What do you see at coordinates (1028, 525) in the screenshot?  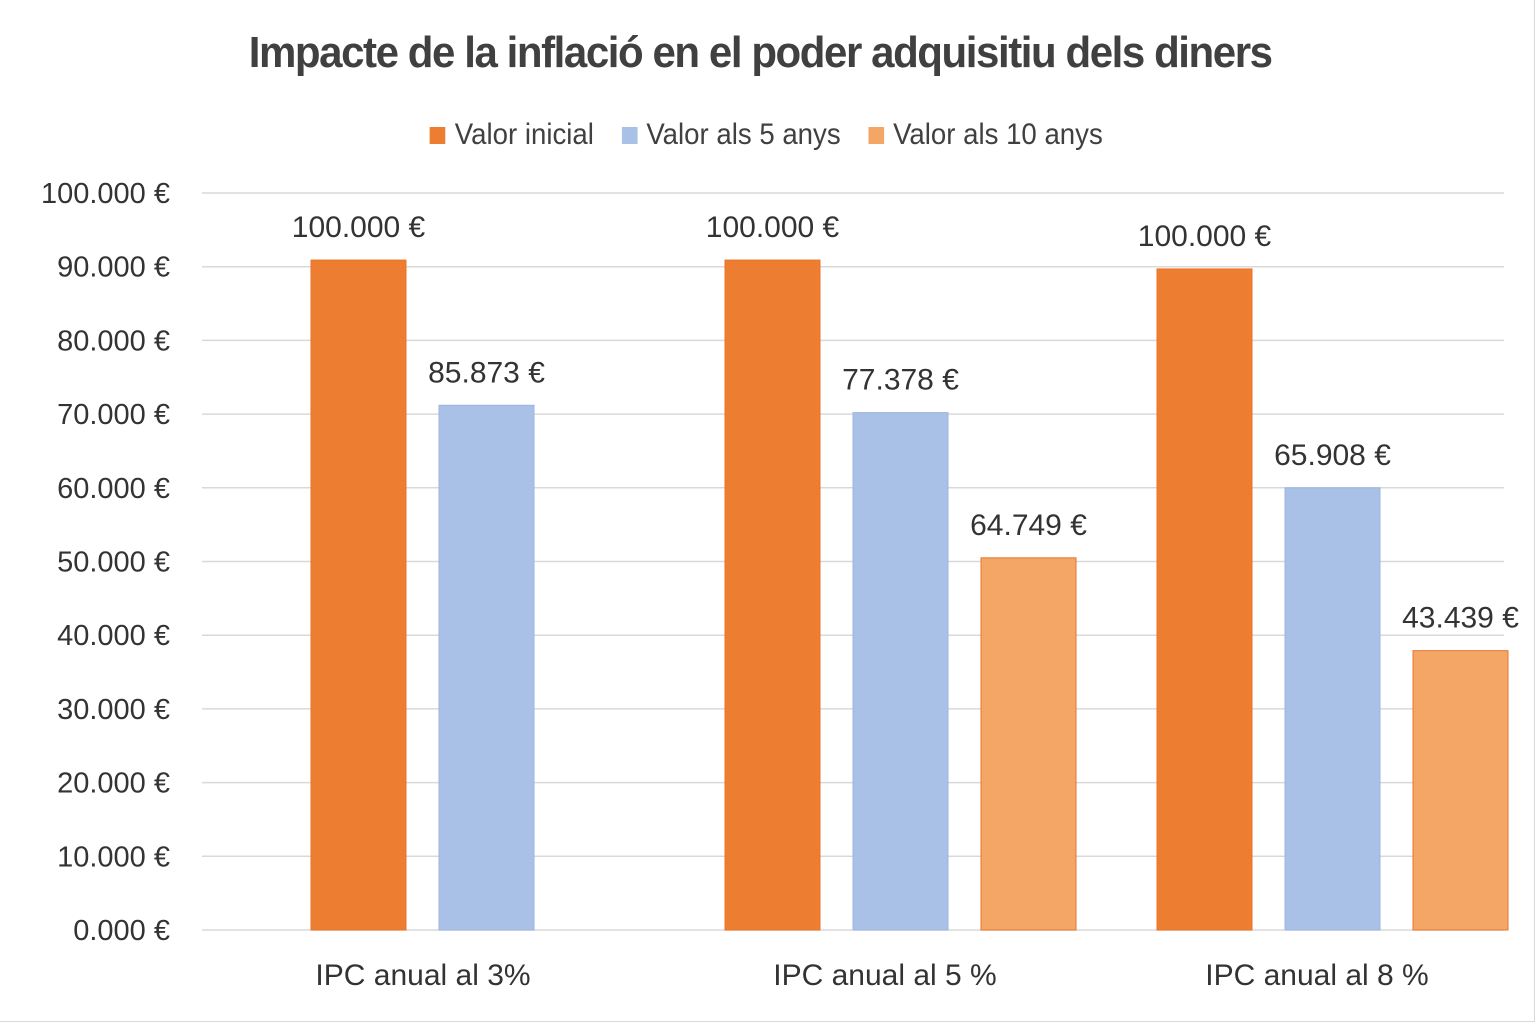 I see `data-label: 64.749 €` at bounding box center [1028, 525].